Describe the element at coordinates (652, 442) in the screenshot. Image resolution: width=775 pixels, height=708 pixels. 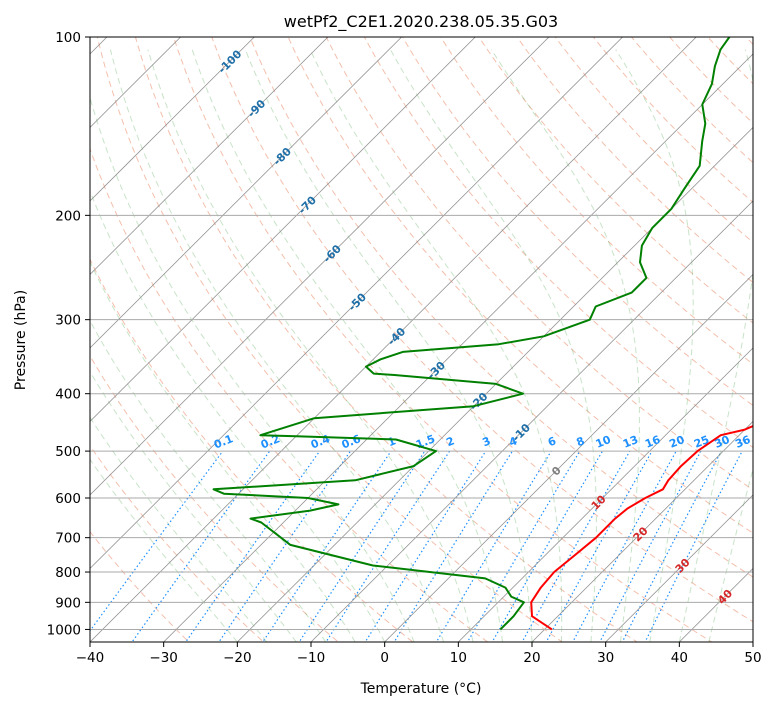
I see `mixing-ratio-label: 16` at that location.